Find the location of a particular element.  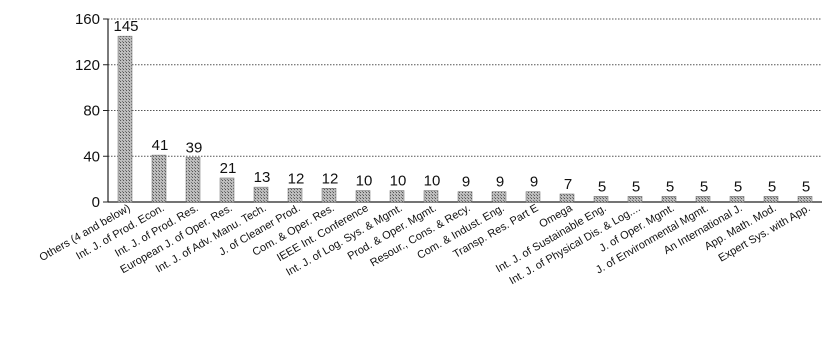

y-tick-label: 160 is located at coordinates (87, 19).